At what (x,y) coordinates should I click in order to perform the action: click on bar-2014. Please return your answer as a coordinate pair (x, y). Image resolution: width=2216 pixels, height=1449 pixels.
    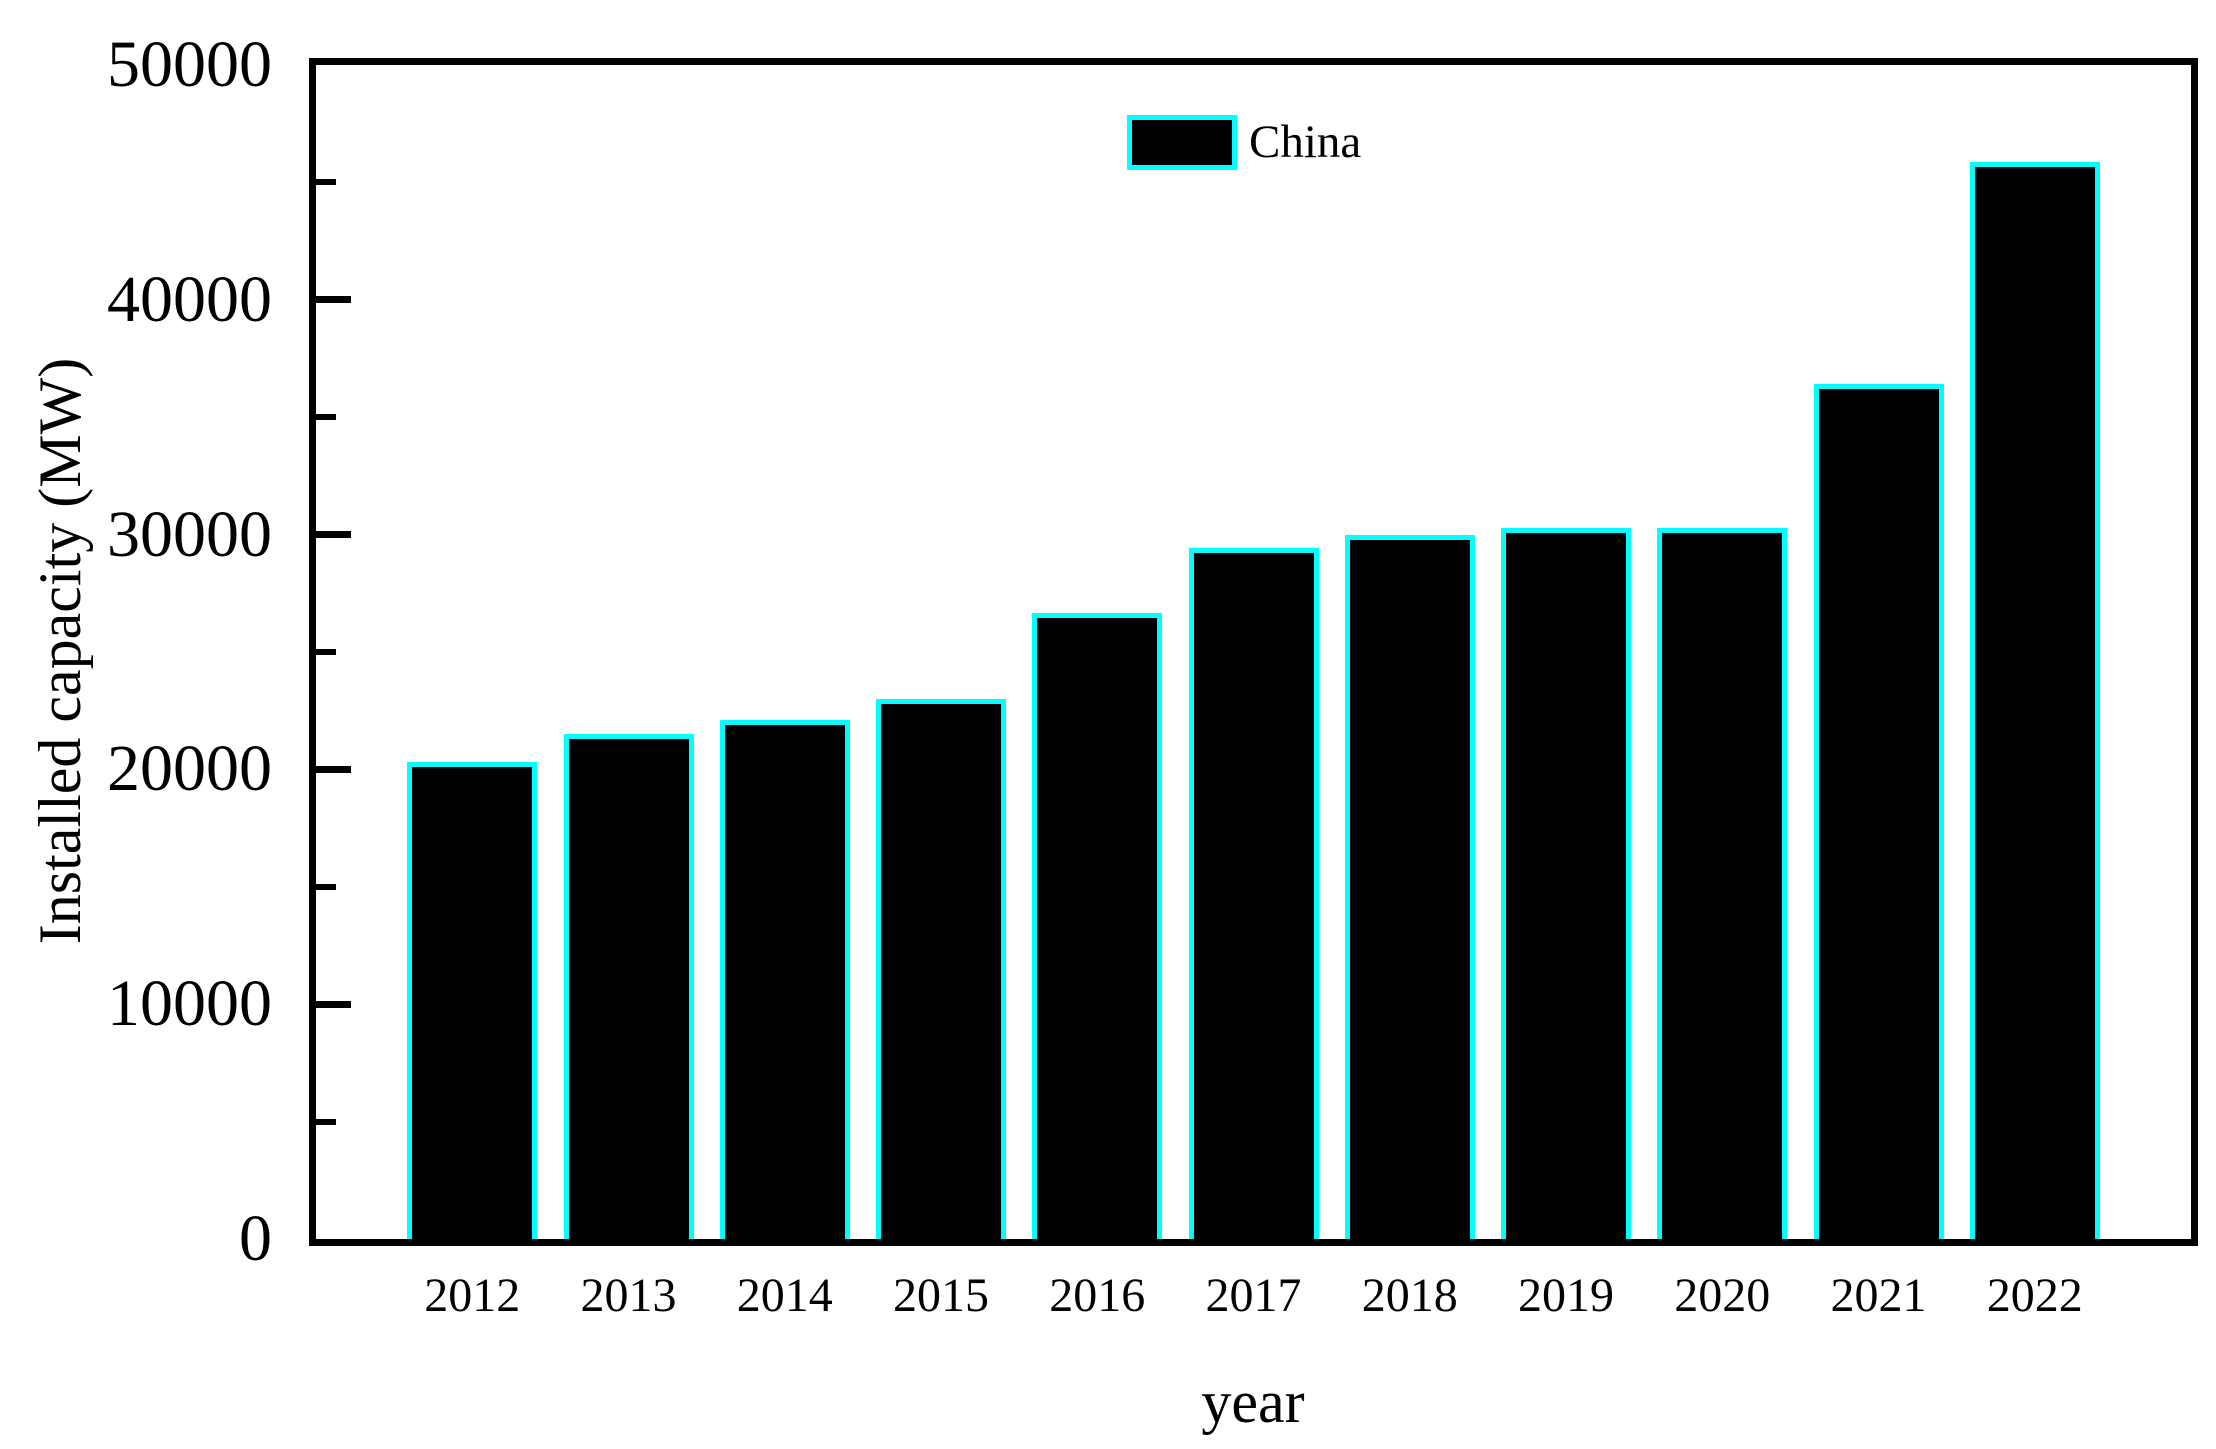
    Looking at the image, I should click on (784, 982).